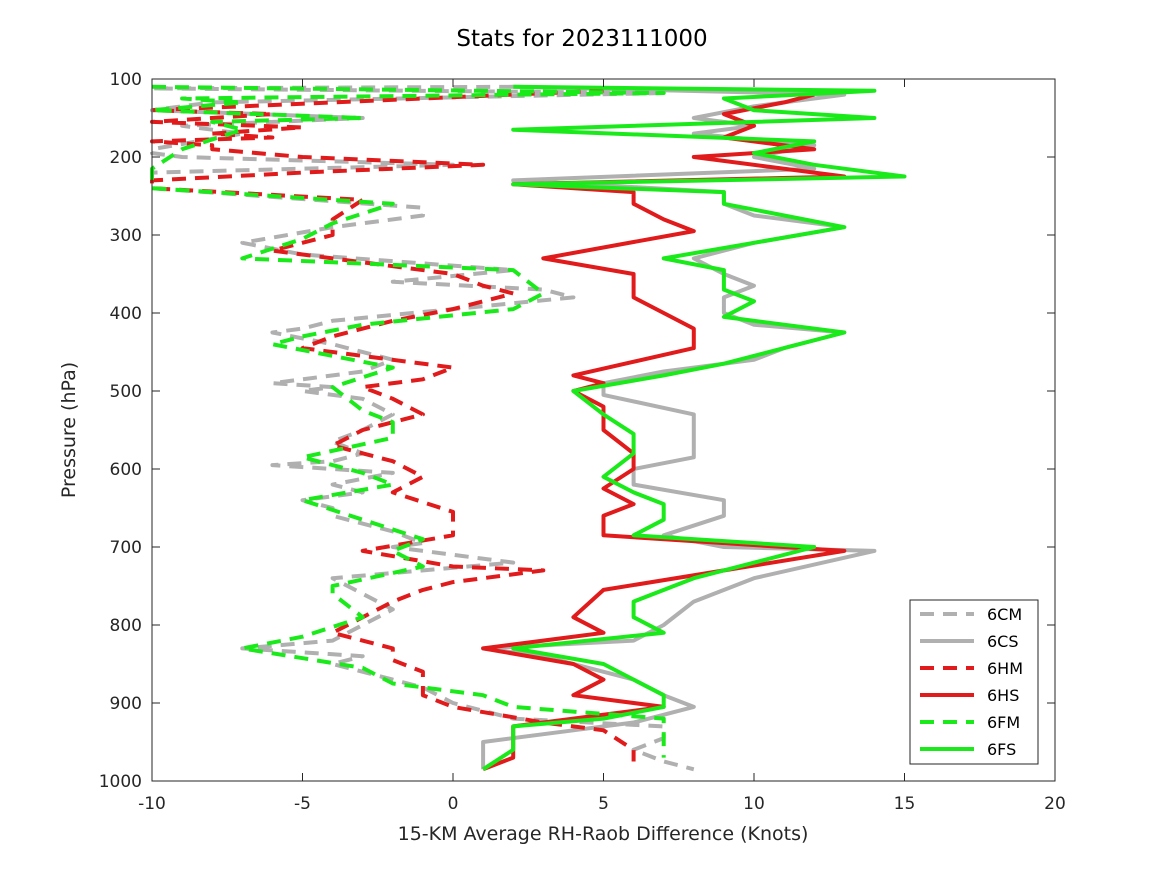 Image resolution: width=1167 pixels, height=875 pixels. Describe the element at coordinates (1001, 749) in the screenshot. I see `legend-label-6fs: 6FS` at that location.